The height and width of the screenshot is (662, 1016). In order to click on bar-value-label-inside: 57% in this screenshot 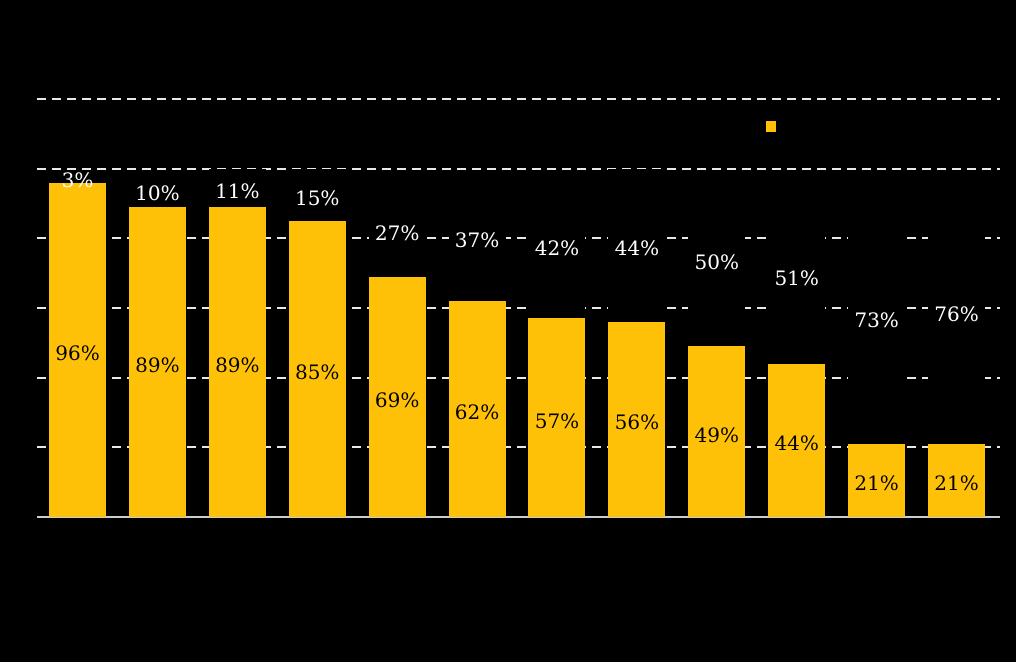, I will do `click(557, 420)`.